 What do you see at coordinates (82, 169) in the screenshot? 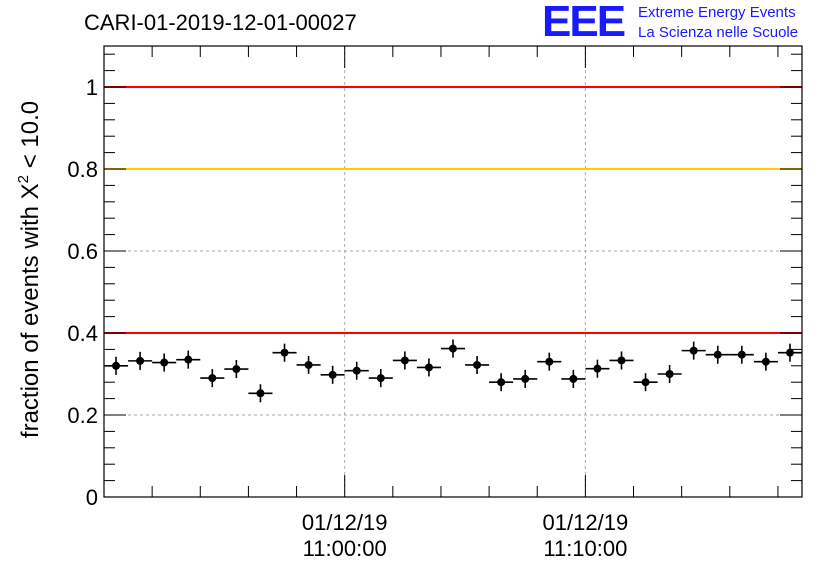
I see `y-tick-label: 0.8` at bounding box center [82, 169].